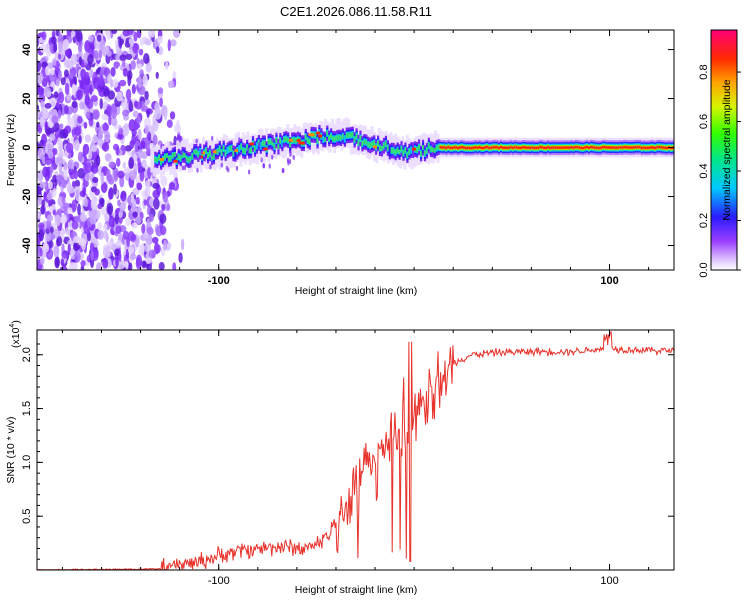 The image size is (750, 600). I want to click on chart-title: C2E1.2026.086.11.58.R11, so click(356, 11).